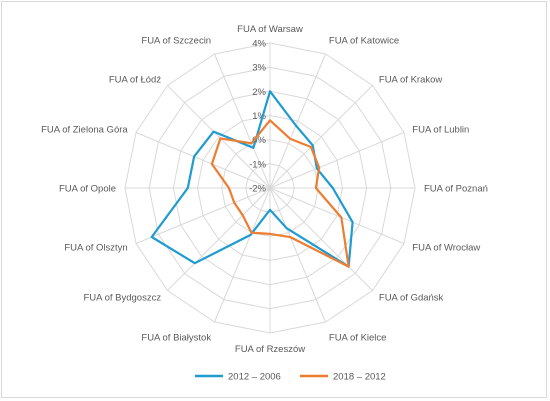  Describe the element at coordinates (411, 297) in the screenshot. I see `category-label: FUA of Gdańsk` at that location.